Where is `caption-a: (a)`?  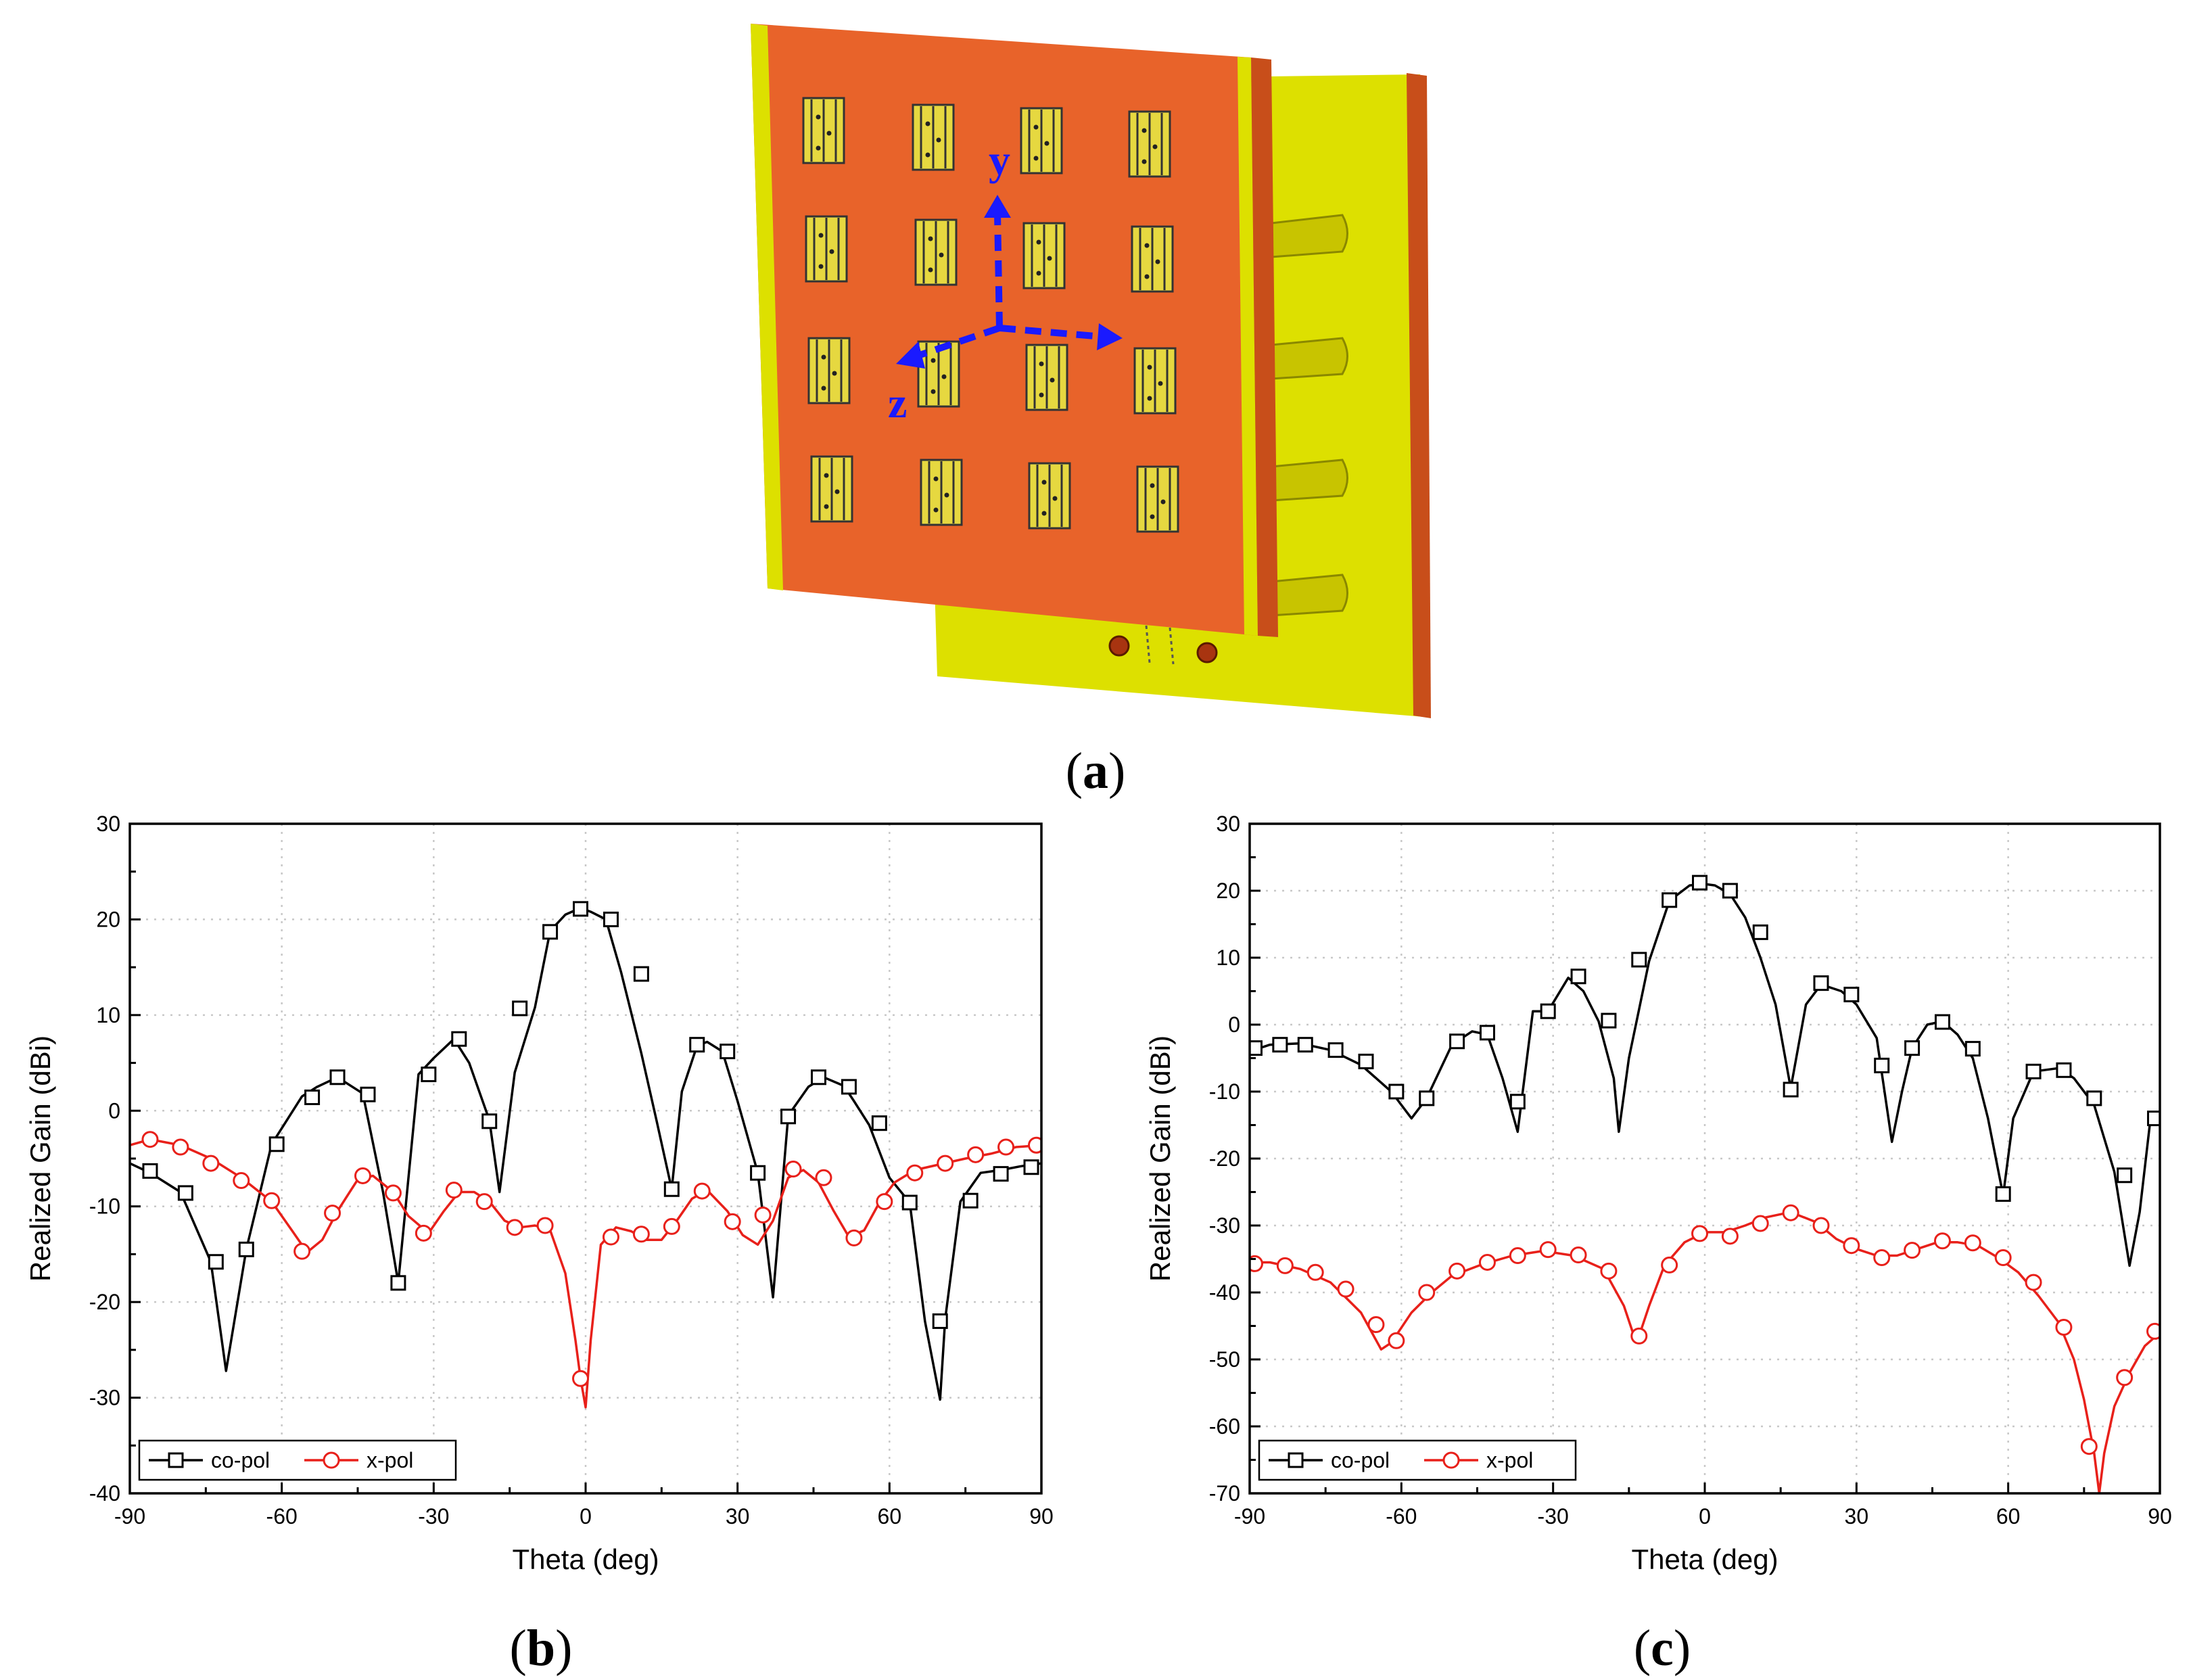
caption-a: (a) is located at coordinates (1096, 771).